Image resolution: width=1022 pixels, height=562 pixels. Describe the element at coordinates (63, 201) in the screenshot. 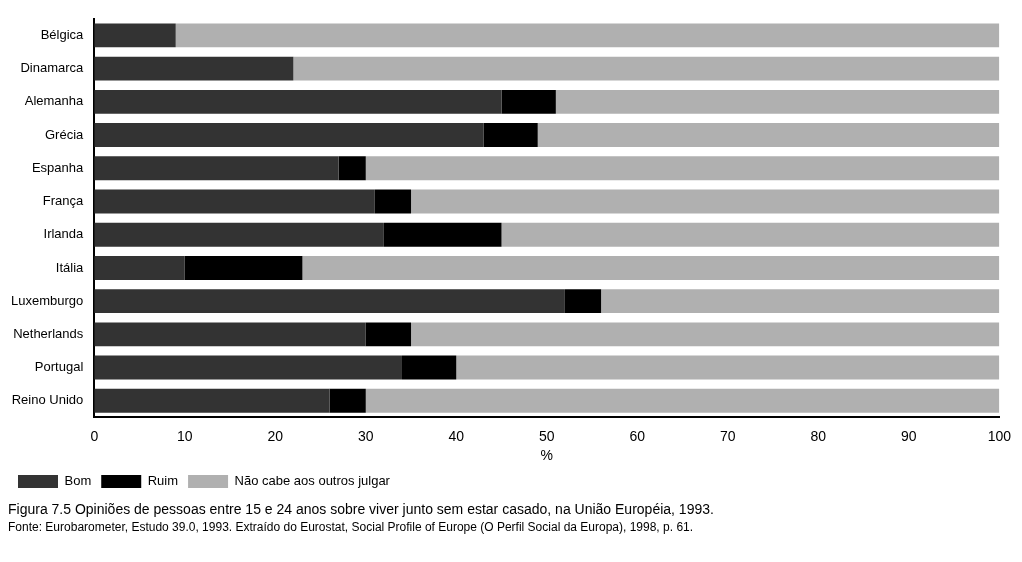

I see `y-tick-label: França` at that location.